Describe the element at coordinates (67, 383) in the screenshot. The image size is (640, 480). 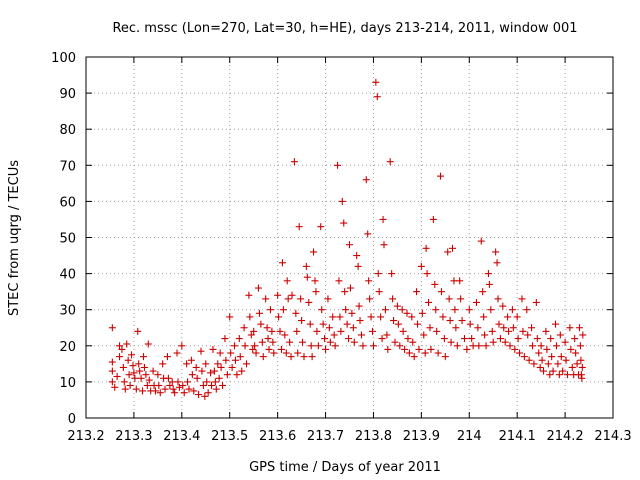
I see `y-tick-label: 10` at that location.